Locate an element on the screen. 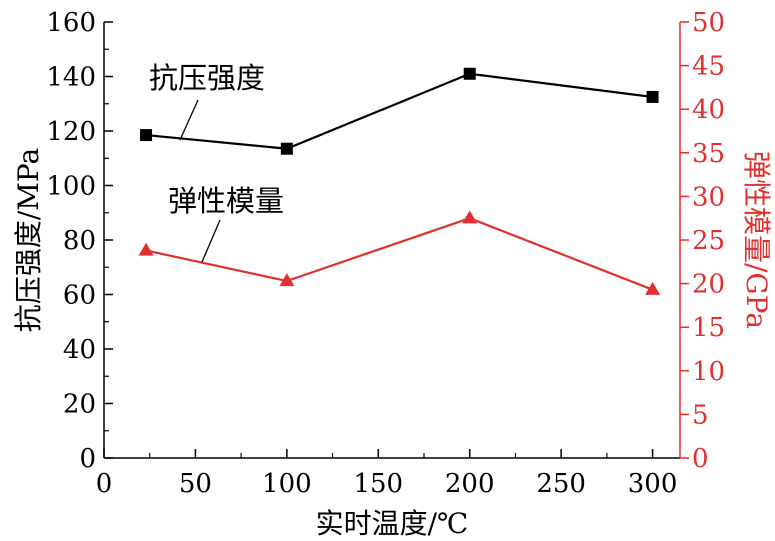  x-tick-label: 200 is located at coordinates (470, 484).